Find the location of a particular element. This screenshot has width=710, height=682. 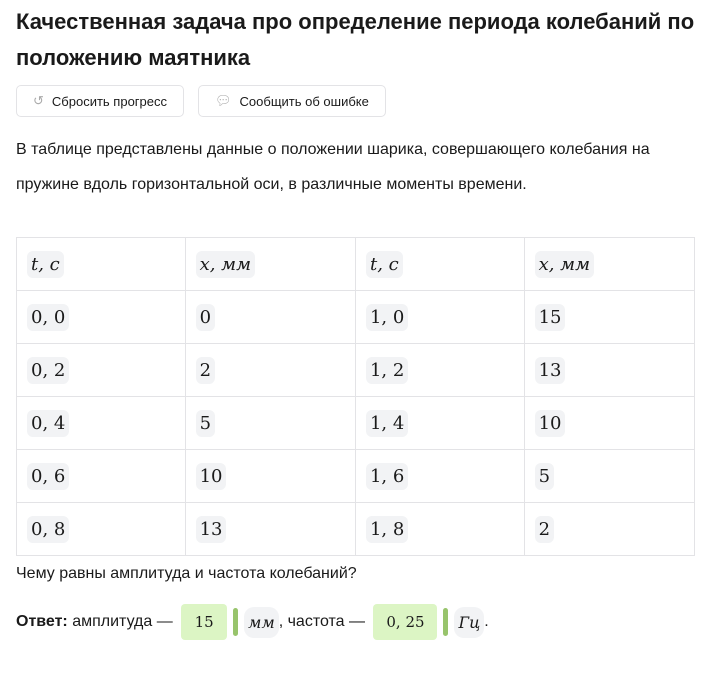

table-row: 0, 0 0 1, 0 15 is located at coordinates (356, 317).